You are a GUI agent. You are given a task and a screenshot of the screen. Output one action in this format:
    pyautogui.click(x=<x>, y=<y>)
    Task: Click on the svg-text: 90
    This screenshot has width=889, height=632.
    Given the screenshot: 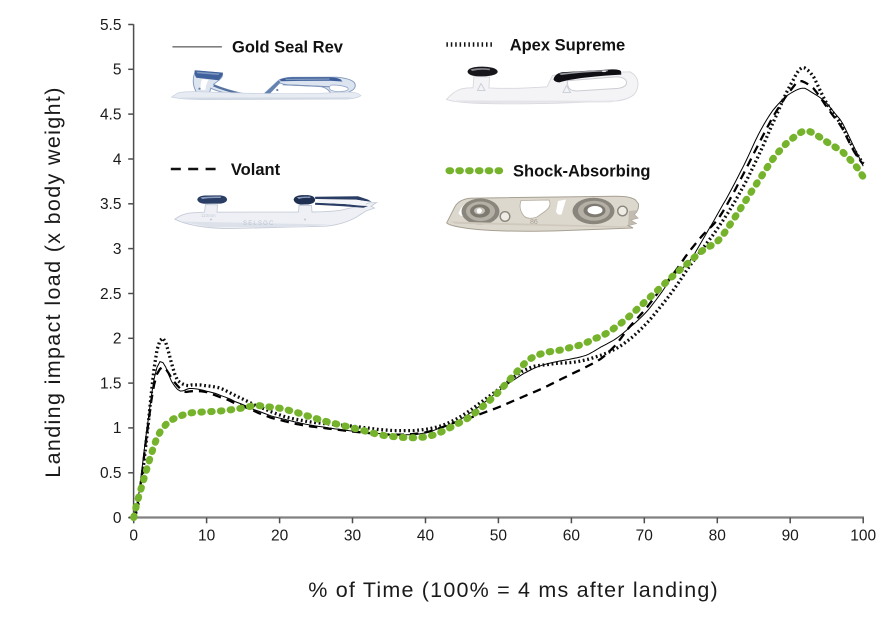 What is the action you would take?
    pyautogui.click(x=791, y=536)
    